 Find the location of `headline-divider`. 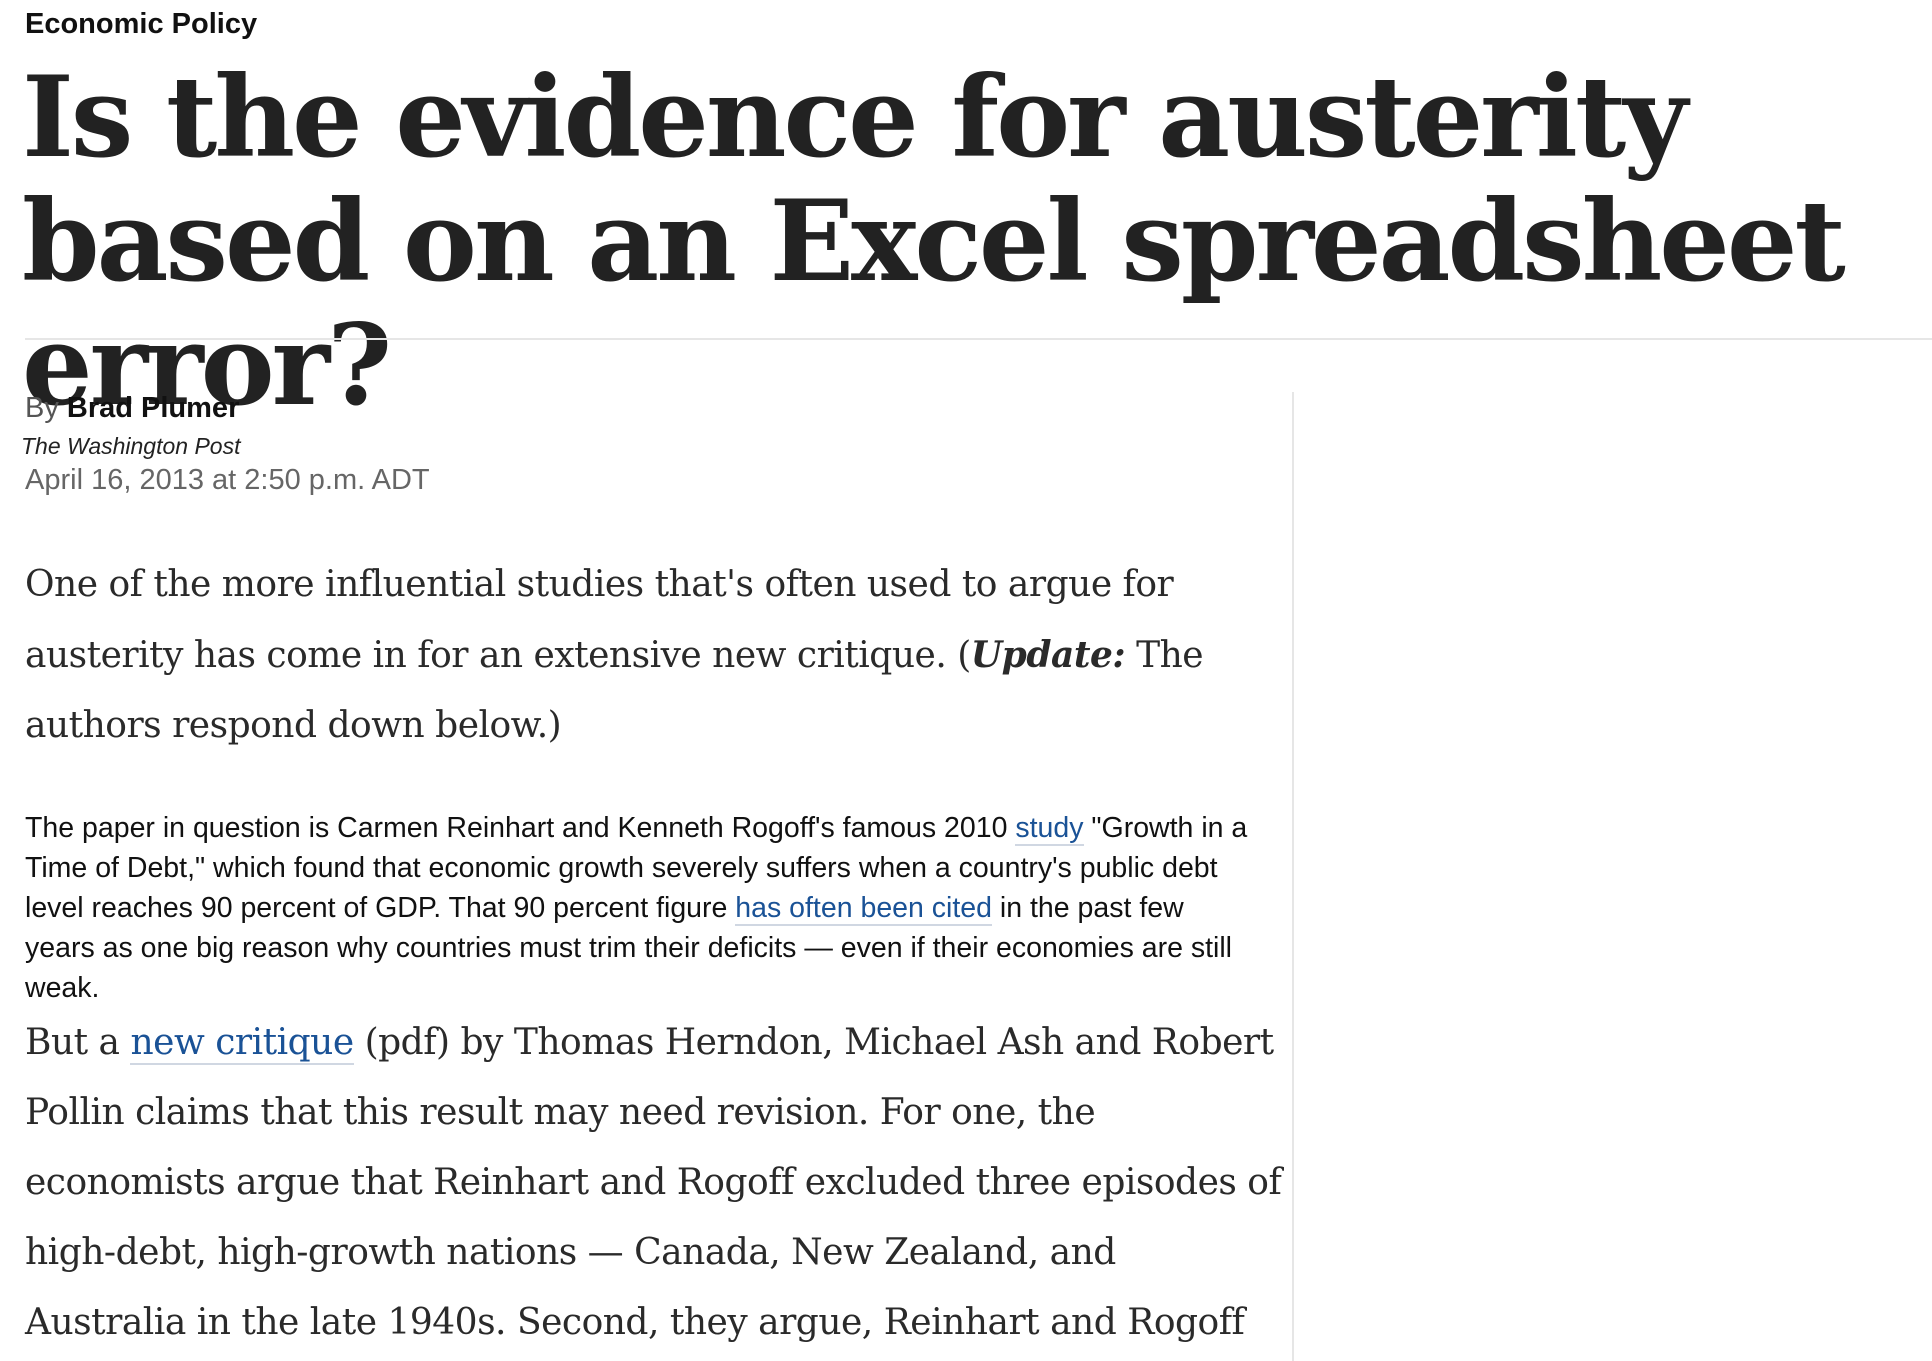

headline-divider is located at coordinates (978, 339).